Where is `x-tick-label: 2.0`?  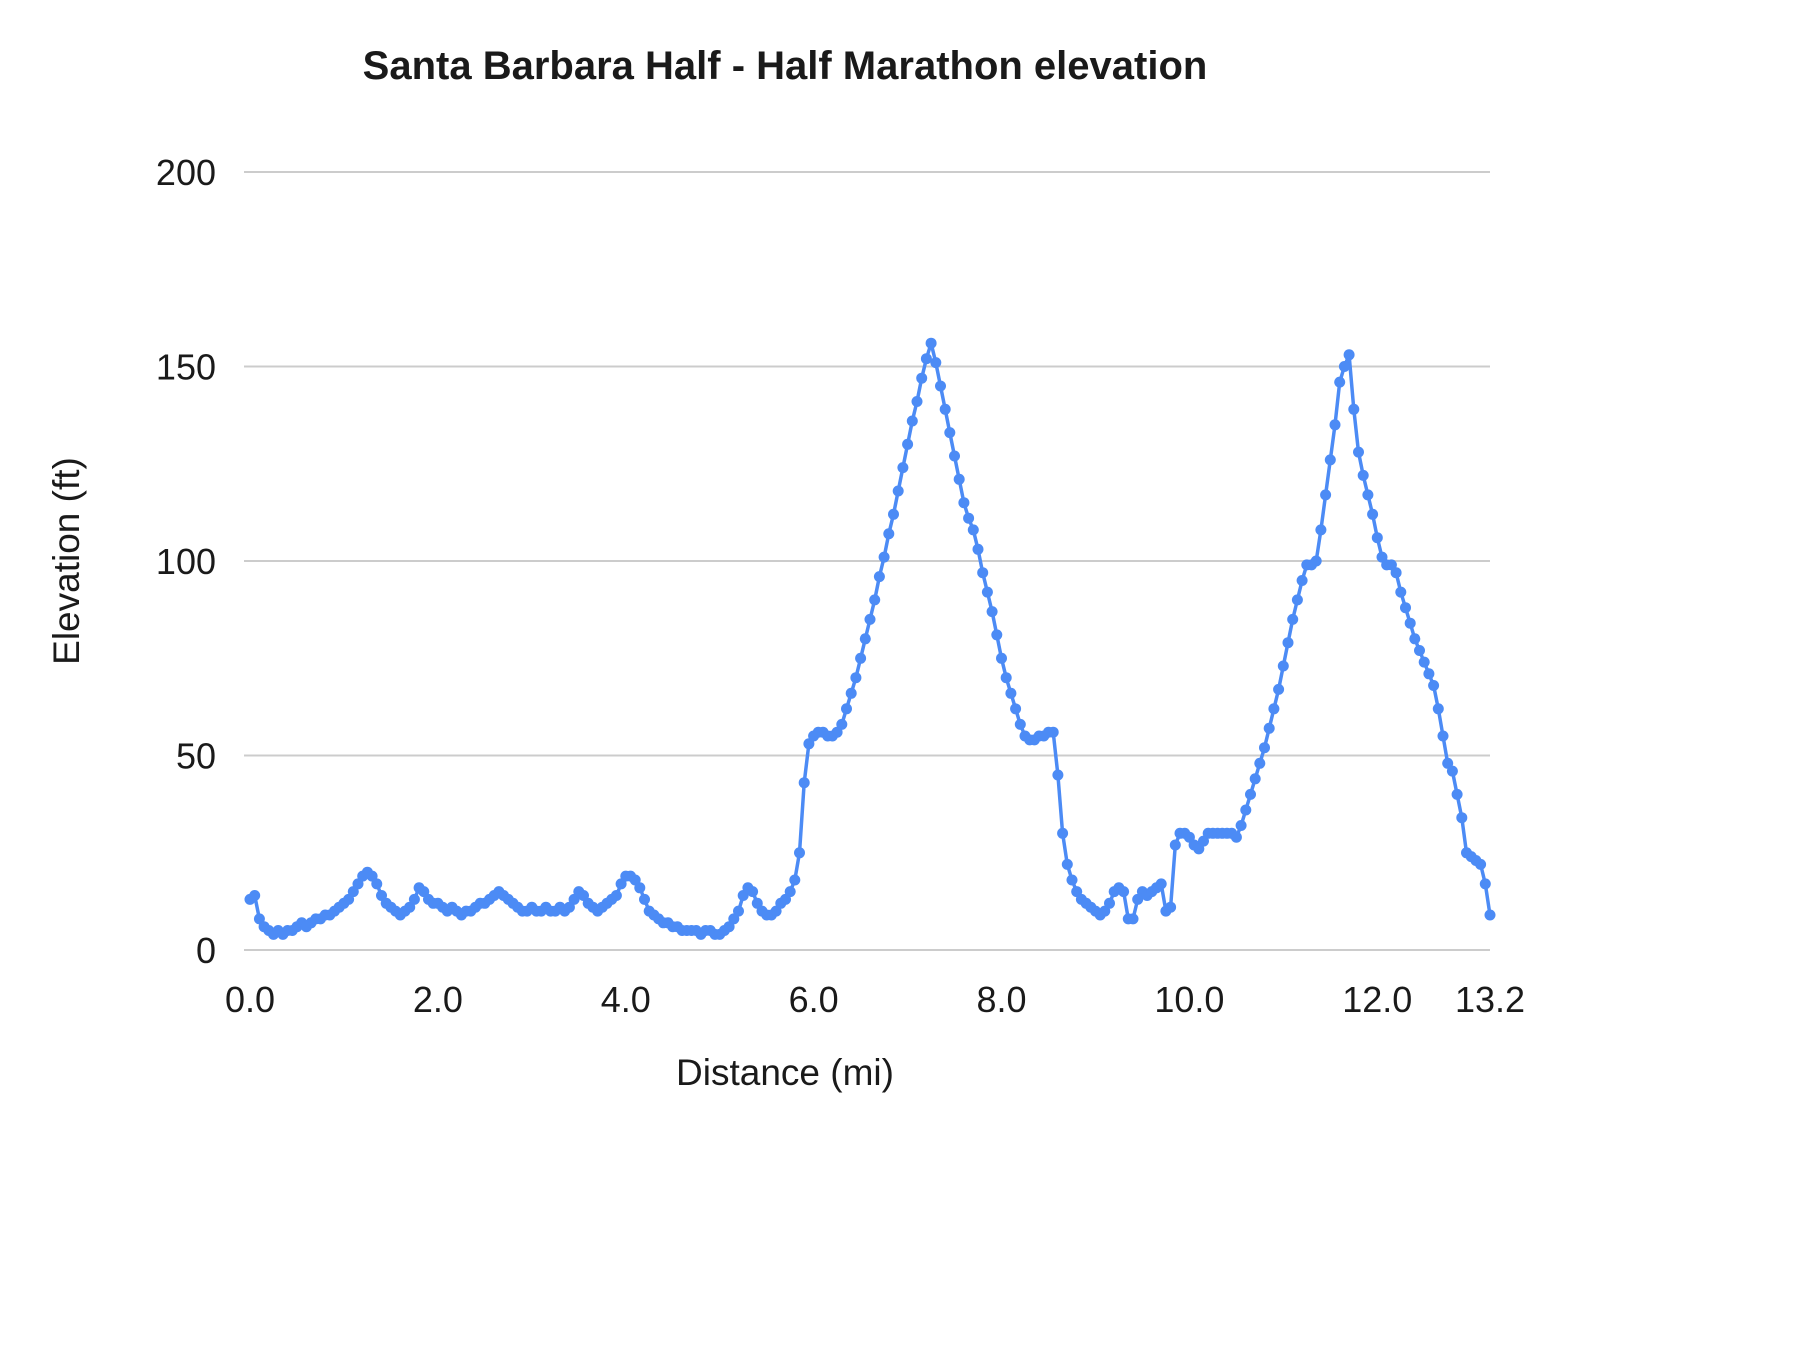
x-tick-label: 2.0 is located at coordinates (438, 999).